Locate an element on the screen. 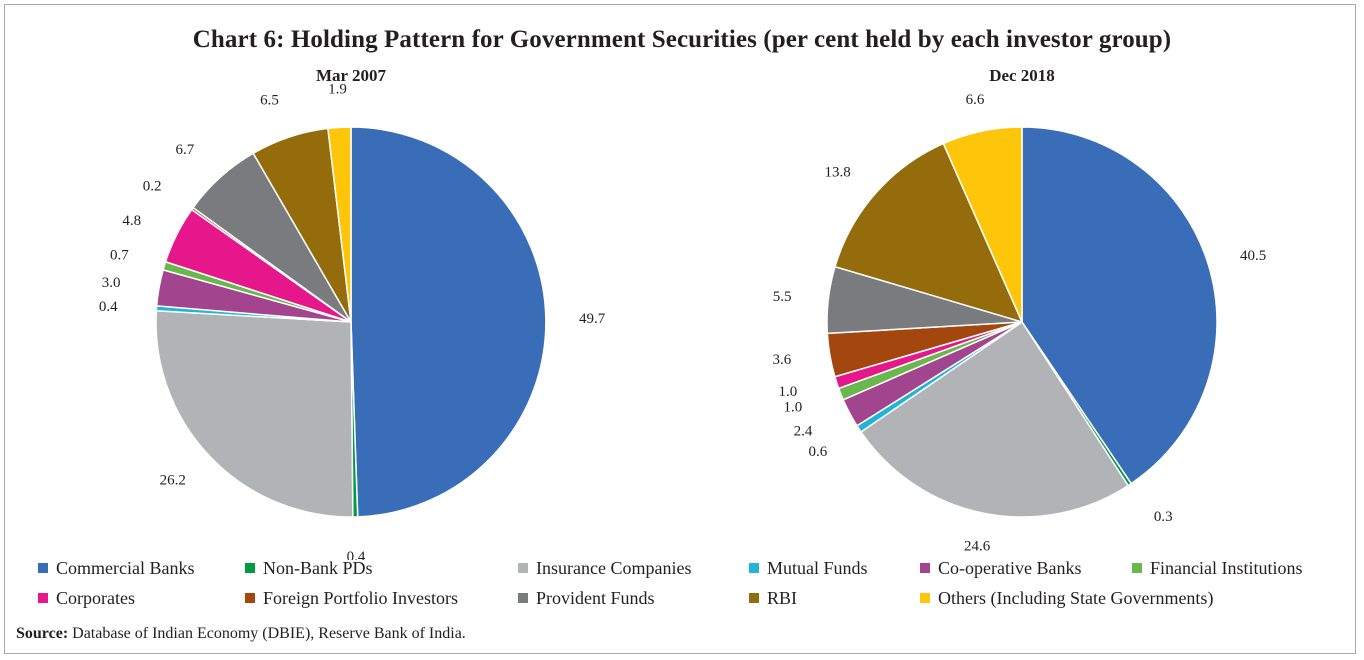 The image size is (1364, 660). data-label-non-bank-pds: 0.4 is located at coordinates (356, 554).